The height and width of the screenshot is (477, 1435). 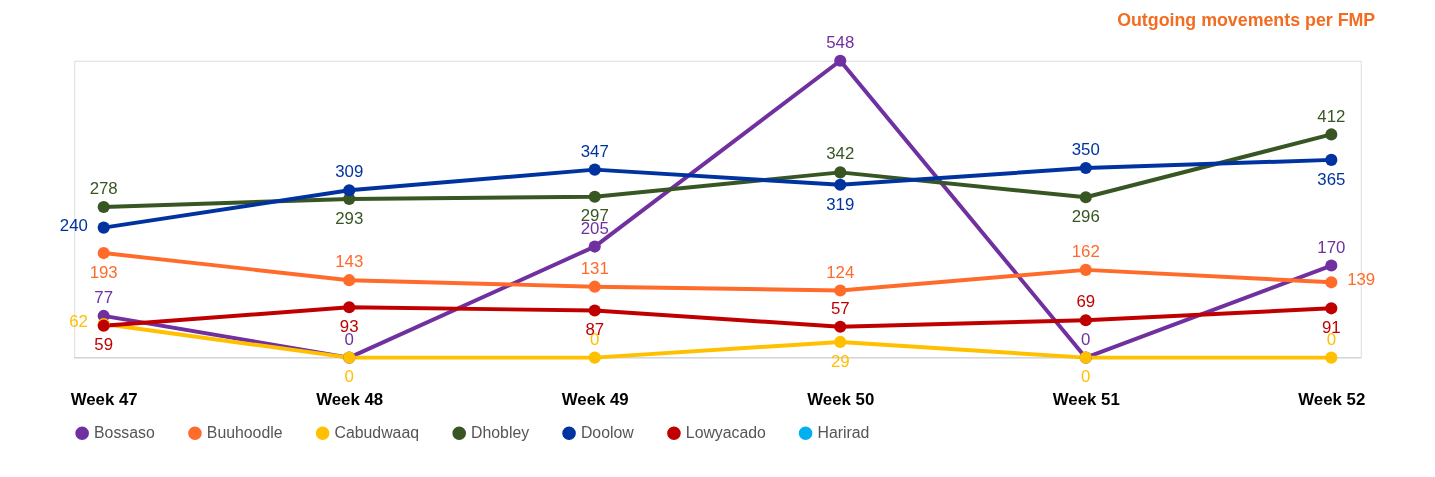 I want to click on data-label: 69, so click(x=1086, y=302).